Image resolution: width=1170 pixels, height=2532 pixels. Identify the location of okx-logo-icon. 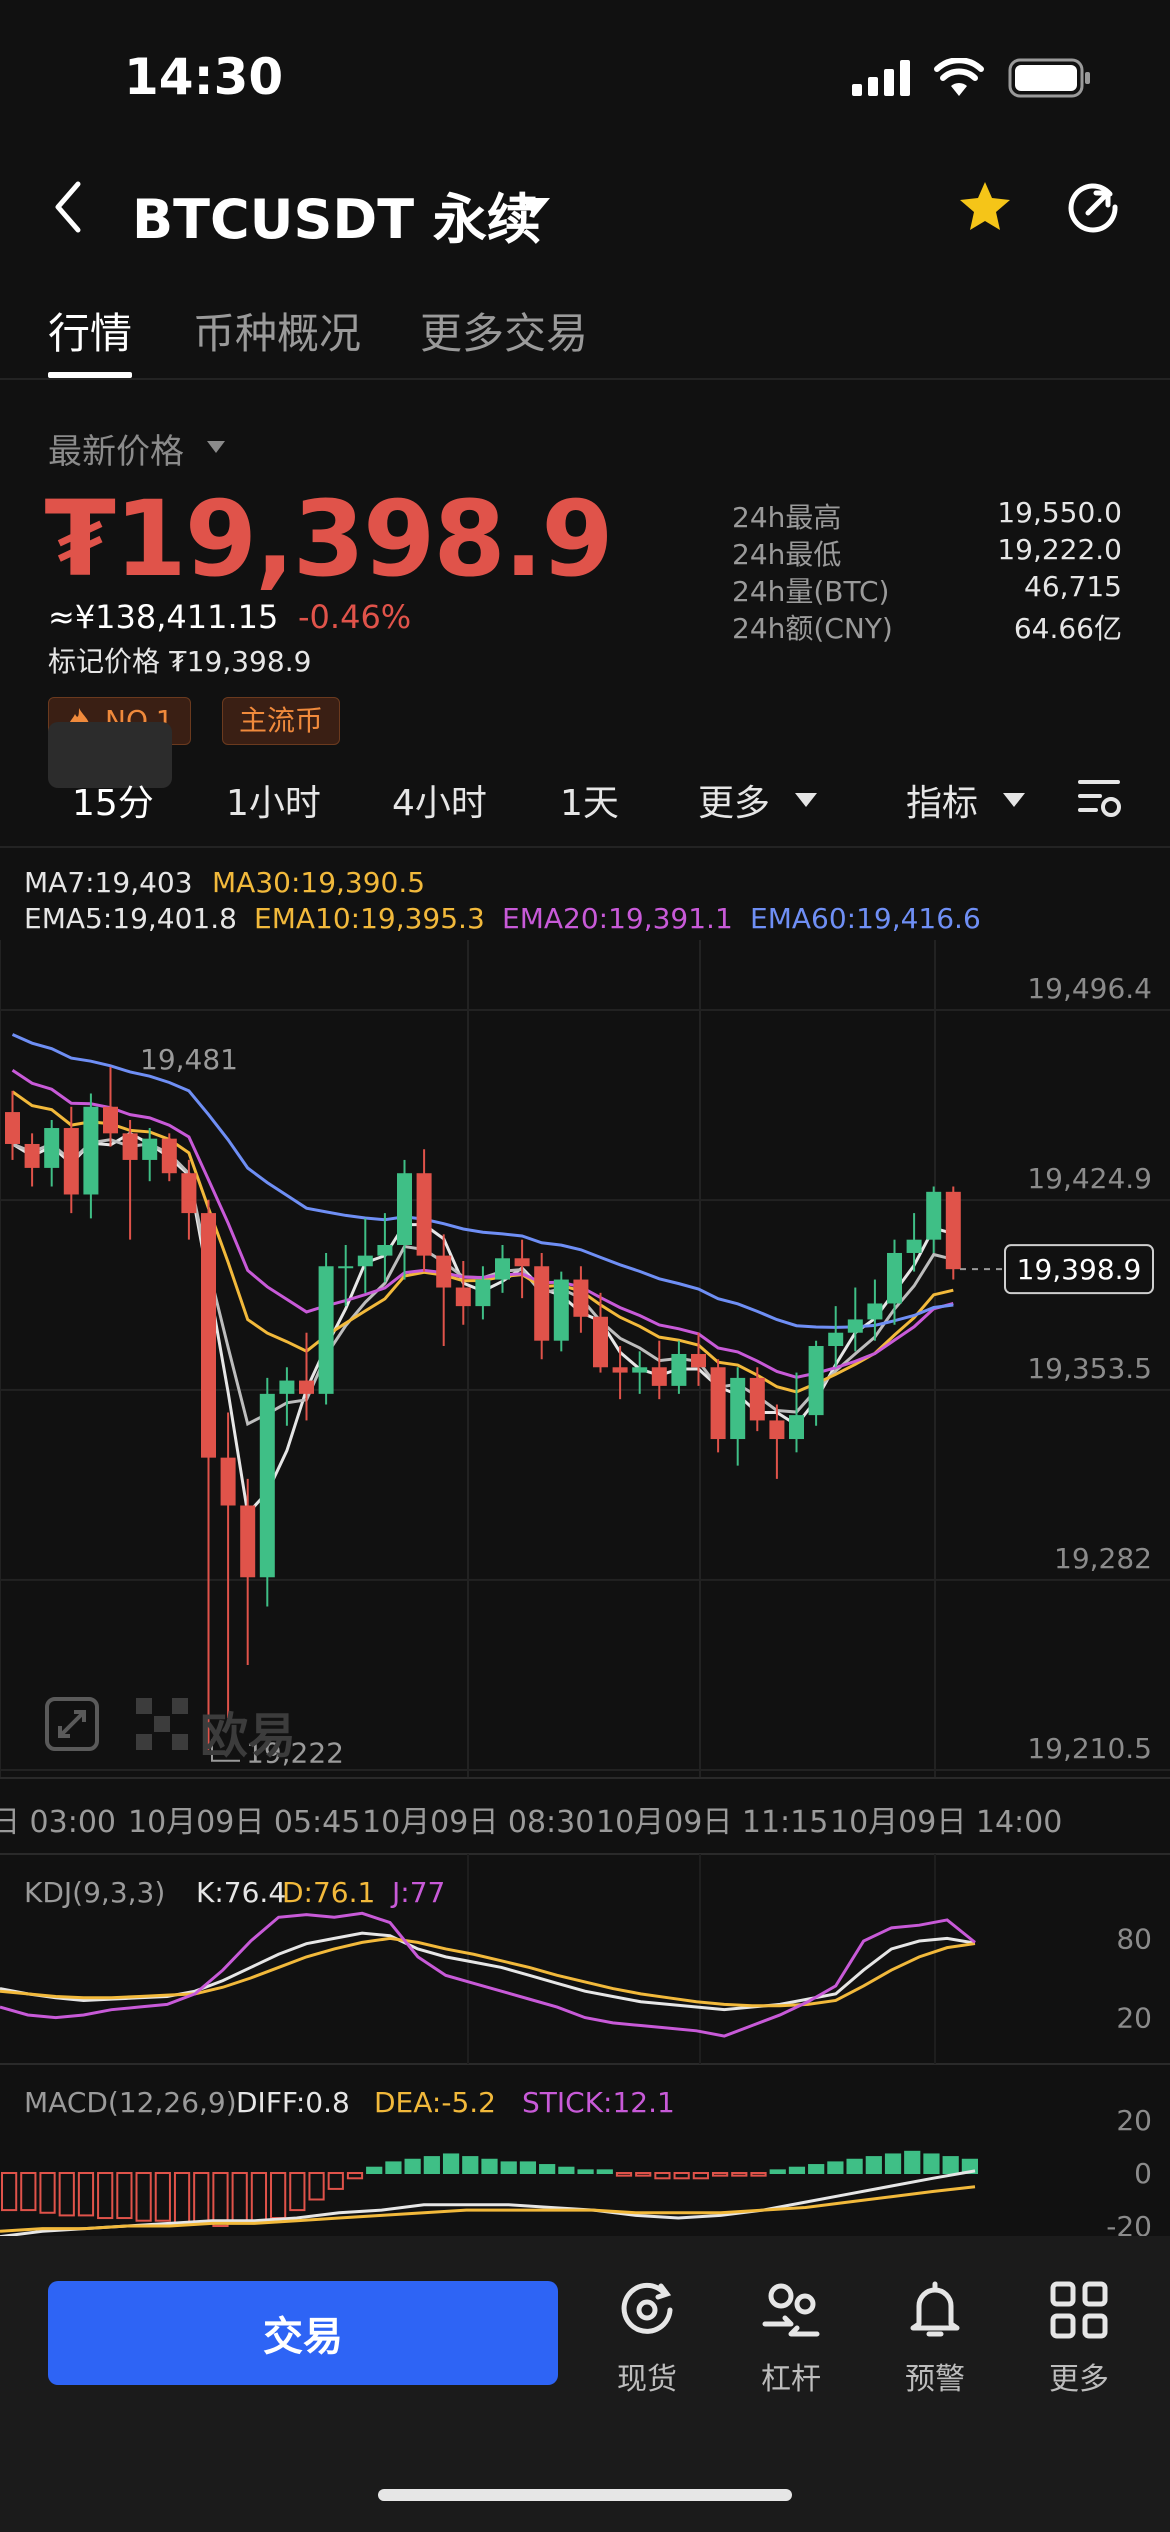
(162, 1724).